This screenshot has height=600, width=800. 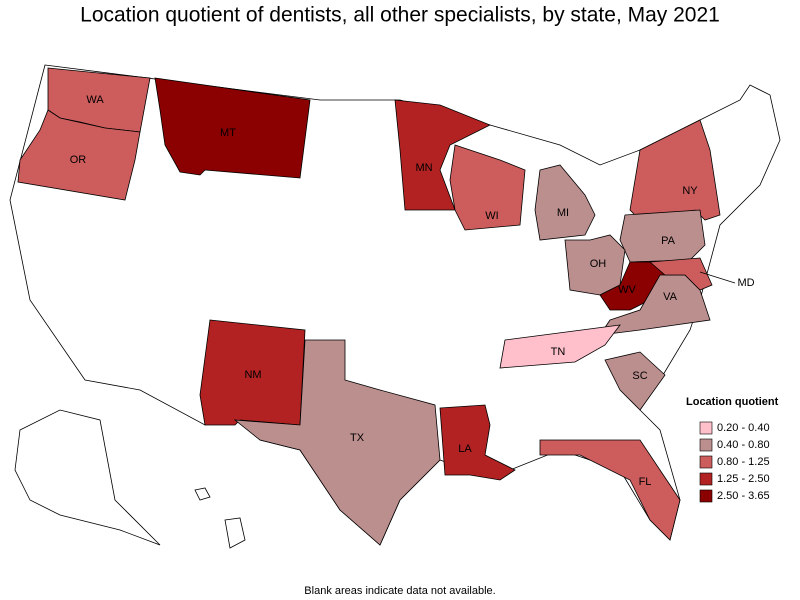 I want to click on state-label: MD, so click(x=745, y=283).